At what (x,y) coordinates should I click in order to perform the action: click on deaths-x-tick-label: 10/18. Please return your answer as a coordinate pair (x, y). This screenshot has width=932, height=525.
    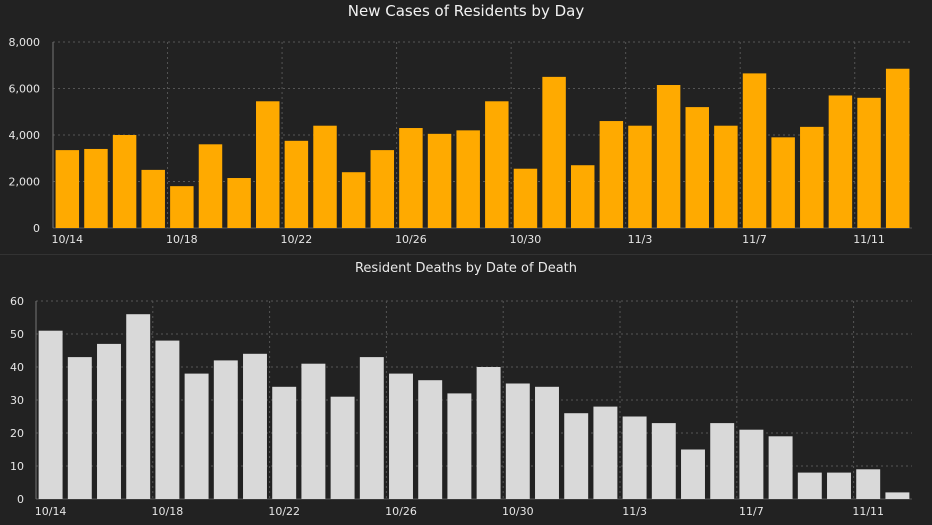
    Looking at the image, I should click on (168, 511).